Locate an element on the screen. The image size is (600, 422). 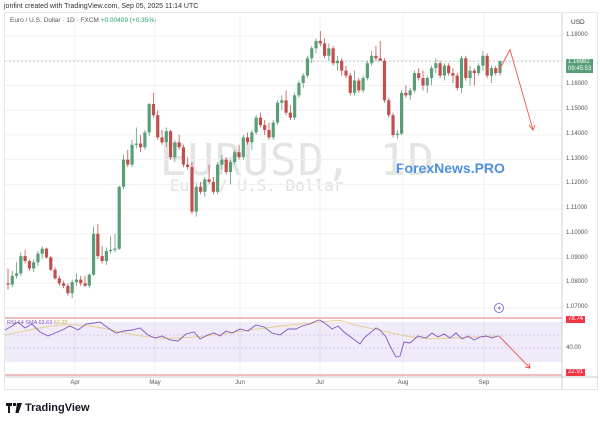
price-axis-label: 1.09000 is located at coordinates (577, 257).